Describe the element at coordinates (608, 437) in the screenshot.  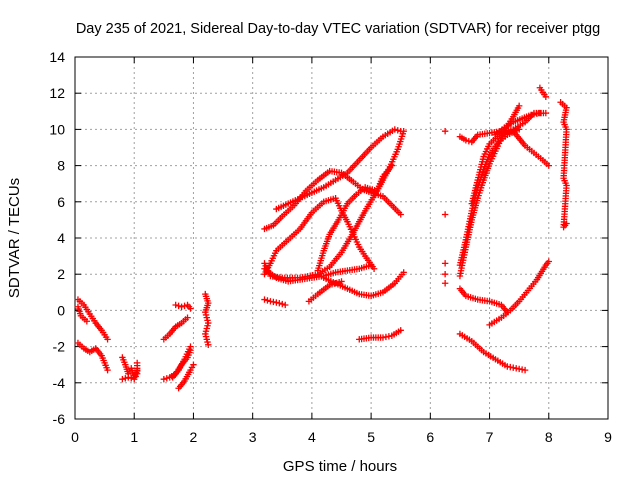
I see `x-tick-label: 9` at that location.